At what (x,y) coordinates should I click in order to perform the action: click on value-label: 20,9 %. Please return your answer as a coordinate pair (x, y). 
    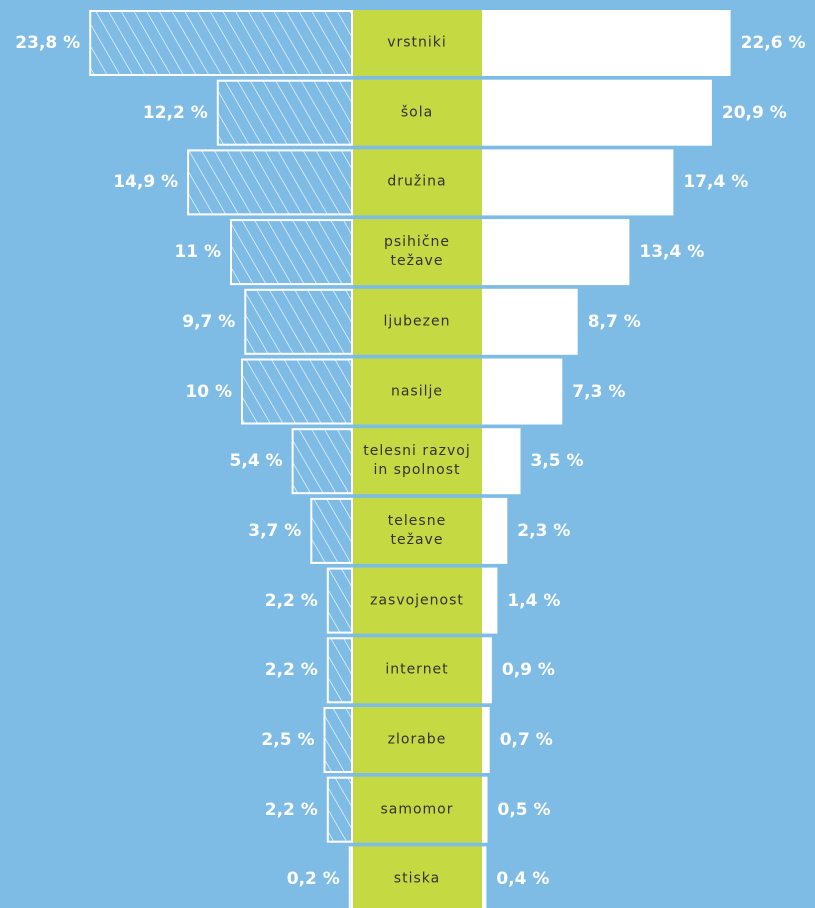
    Looking at the image, I should click on (754, 112).